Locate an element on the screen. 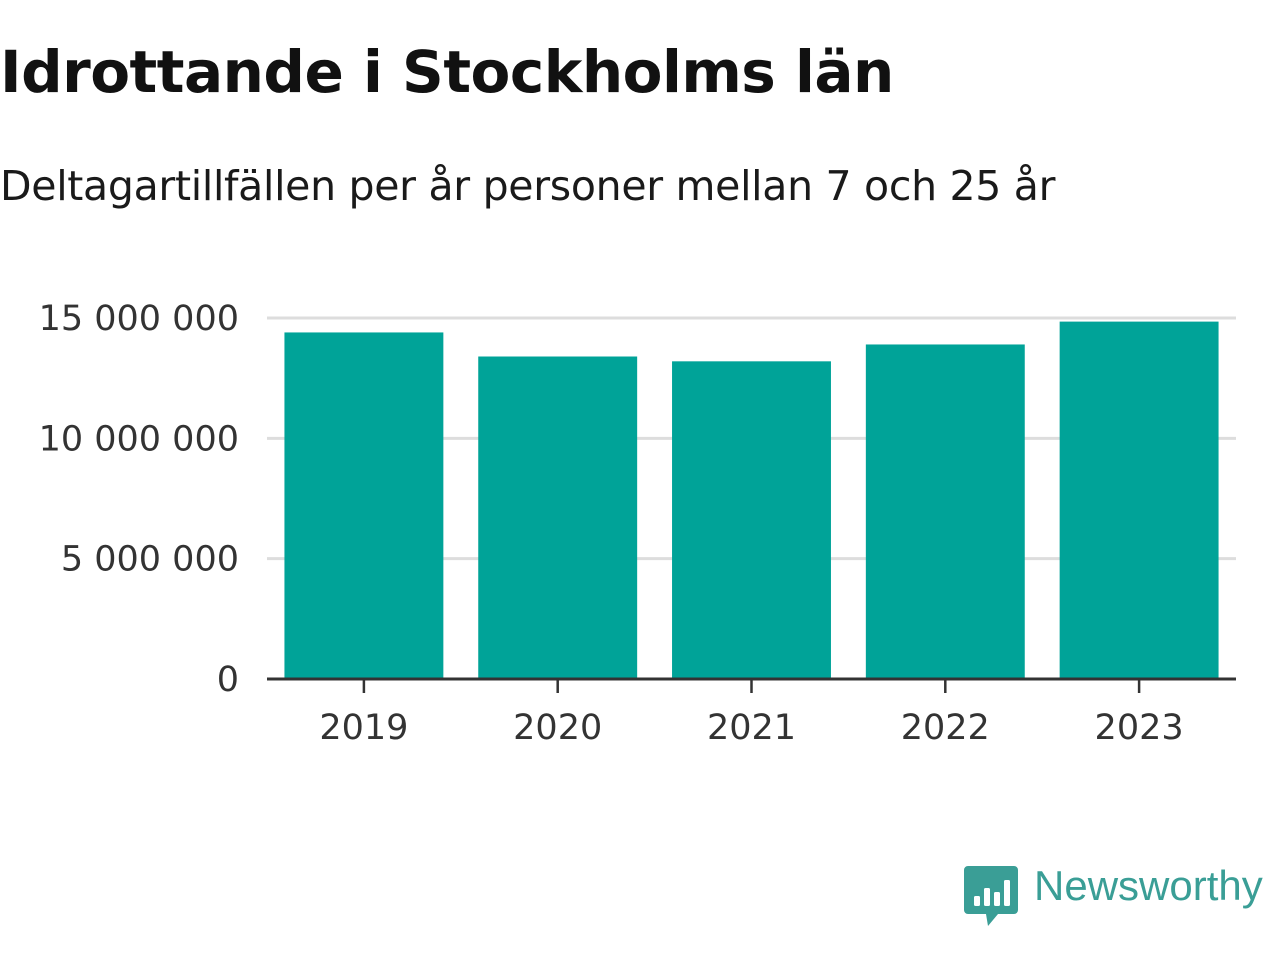 The height and width of the screenshot is (960, 1280). x-axis-ticks: 2019 2020 2021 2022 2023 is located at coordinates (751, 712).